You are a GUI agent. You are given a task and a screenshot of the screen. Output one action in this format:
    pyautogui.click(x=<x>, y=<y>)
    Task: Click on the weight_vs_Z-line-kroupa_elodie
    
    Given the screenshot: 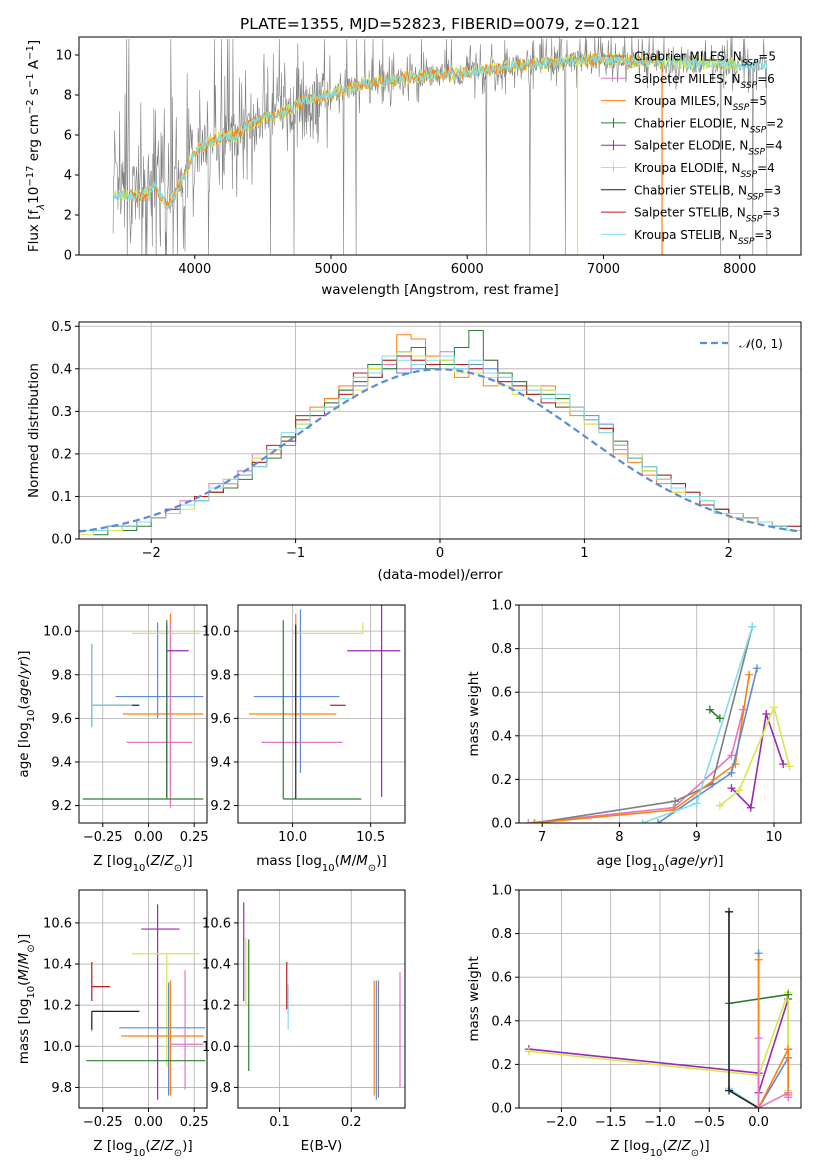 What is the action you would take?
    pyautogui.click(x=658, y=1041)
    